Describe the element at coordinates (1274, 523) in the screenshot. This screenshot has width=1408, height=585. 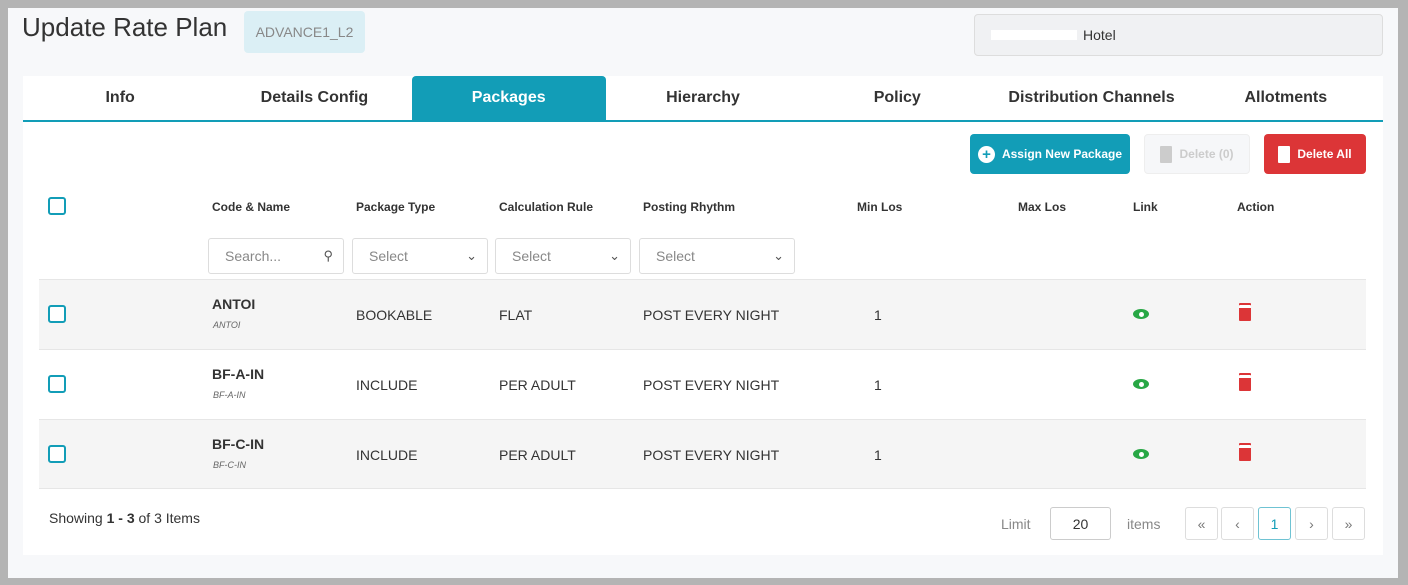
I see `page-1-button: 1` at that location.